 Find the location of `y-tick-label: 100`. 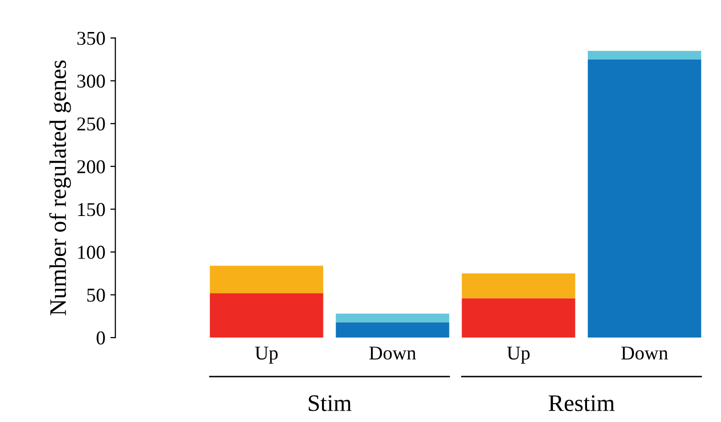

y-tick-label: 100 is located at coordinates (91, 252).